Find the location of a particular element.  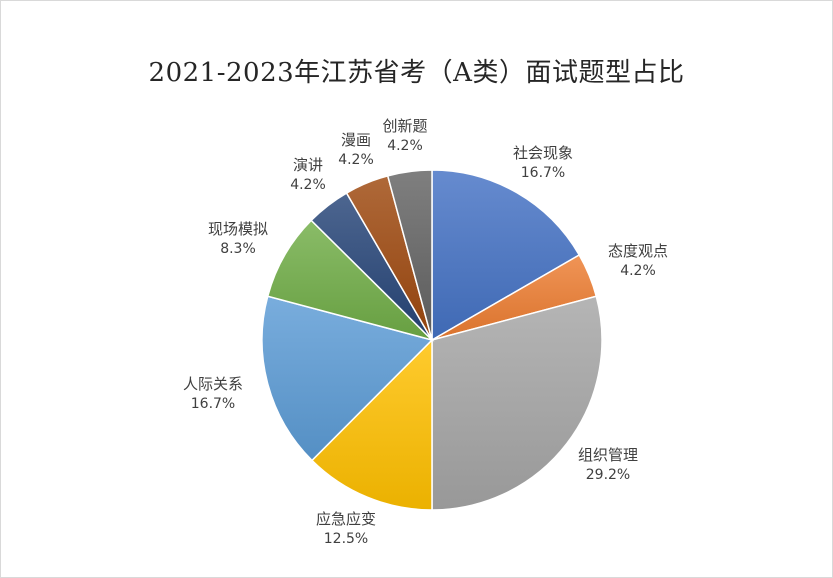

slice-percent-2: 4.2% is located at coordinates (638, 271).